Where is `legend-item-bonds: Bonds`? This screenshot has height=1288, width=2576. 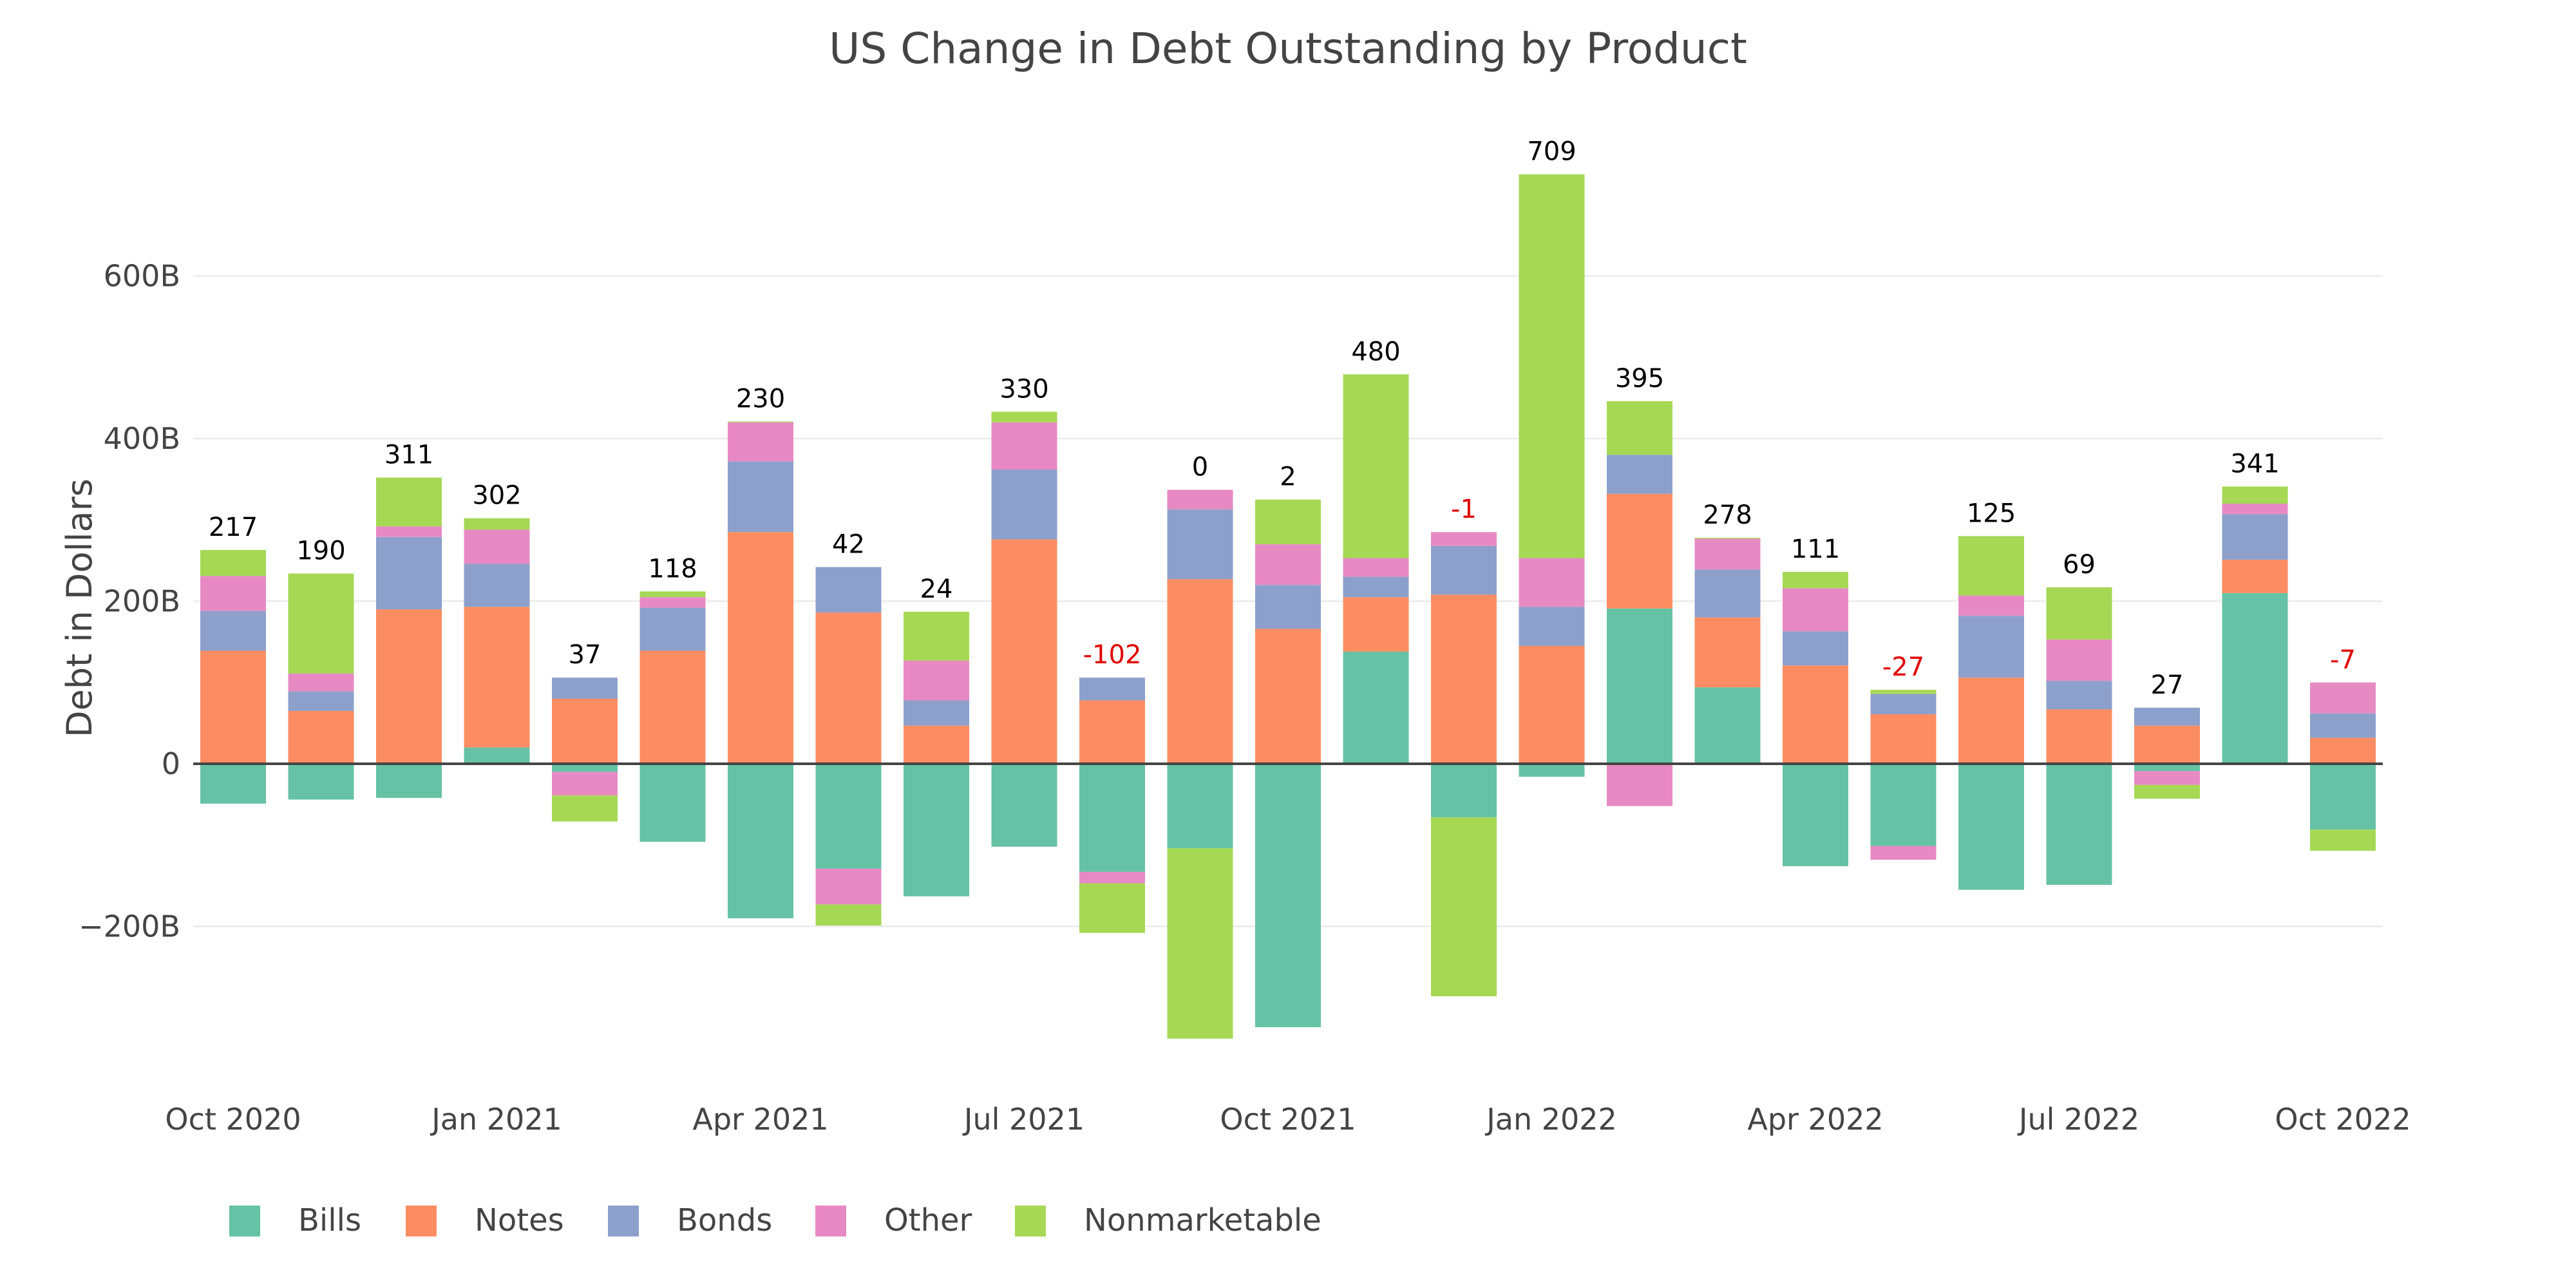
legend-item-bonds: Bonds is located at coordinates (690, 1220).